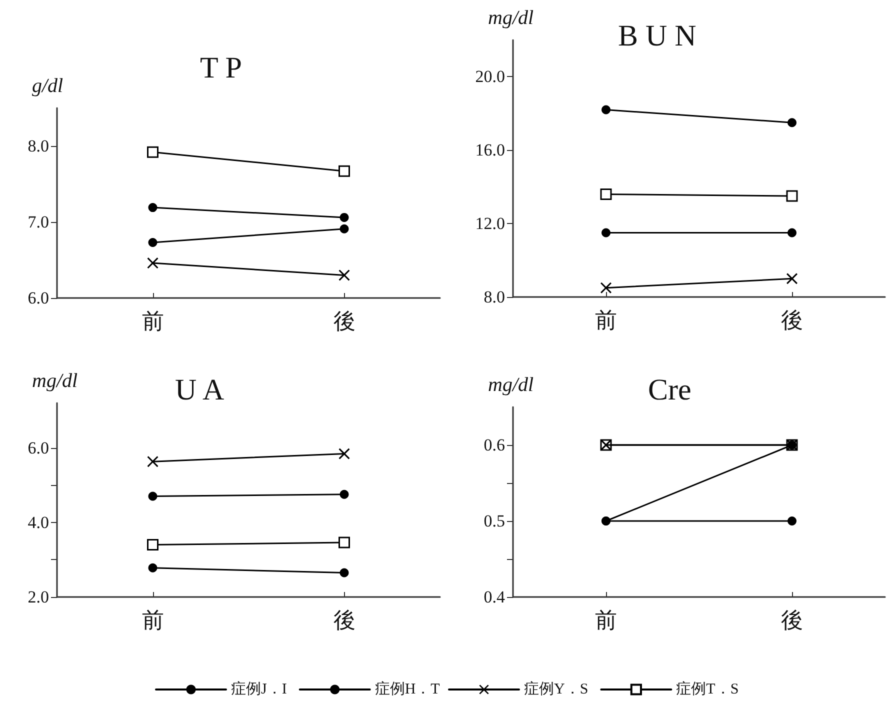 The height and width of the screenshot is (727, 887). What do you see at coordinates (200, 390) in the screenshot?
I see `chart-title: U A` at bounding box center [200, 390].